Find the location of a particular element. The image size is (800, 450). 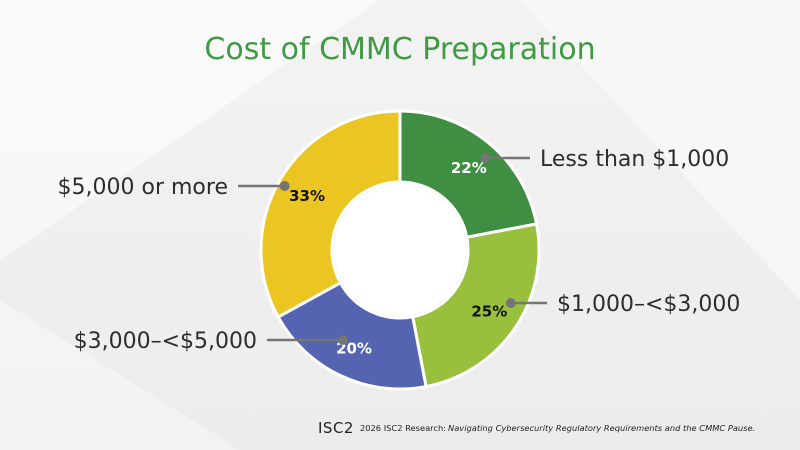

category-label-less-than-1-000: Less than $1,000 is located at coordinates (634, 159).